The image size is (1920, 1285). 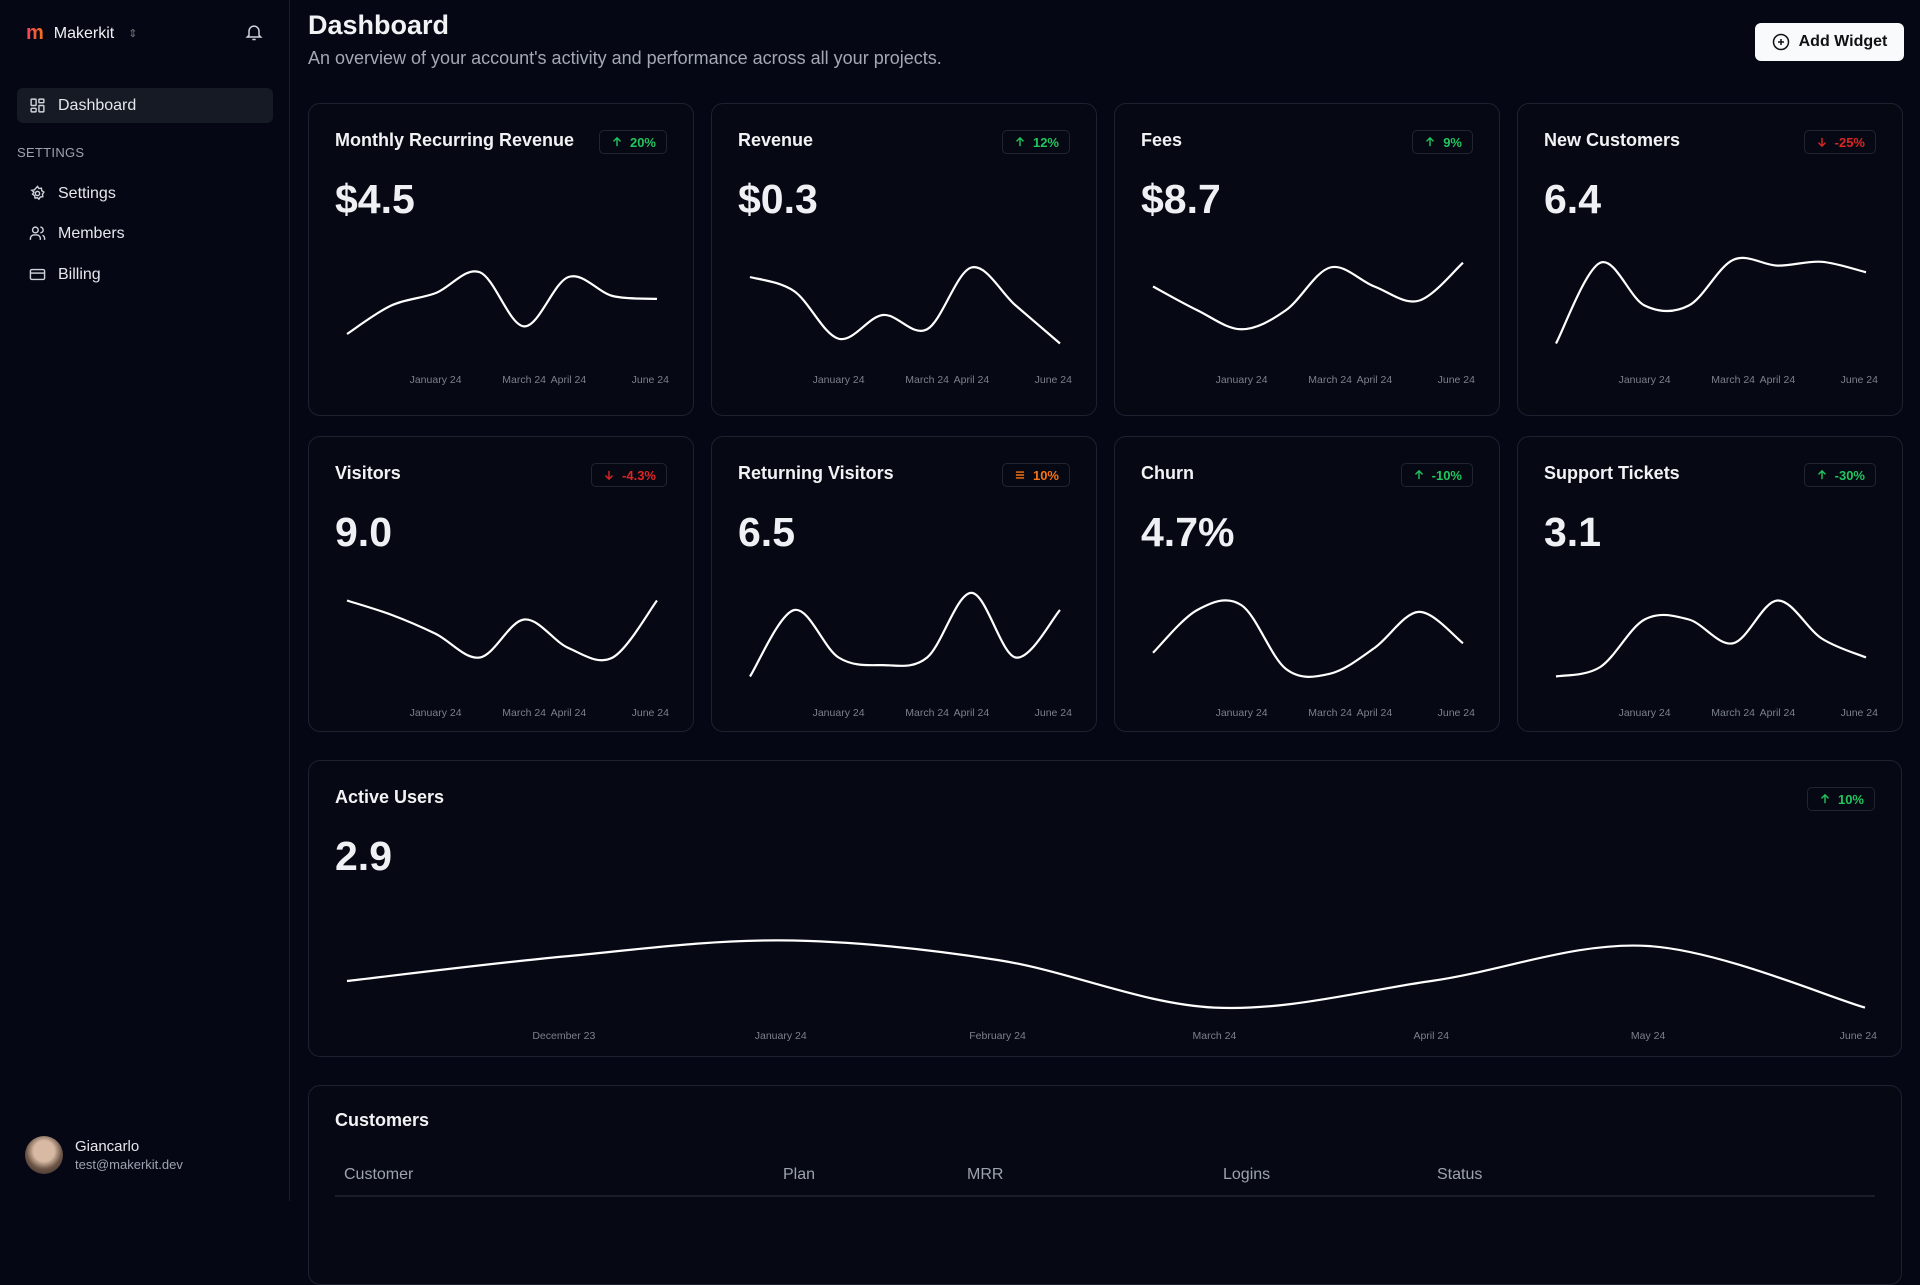 What do you see at coordinates (985, 1174) in the screenshot?
I see `column-header-mrr: MRR` at bounding box center [985, 1174].